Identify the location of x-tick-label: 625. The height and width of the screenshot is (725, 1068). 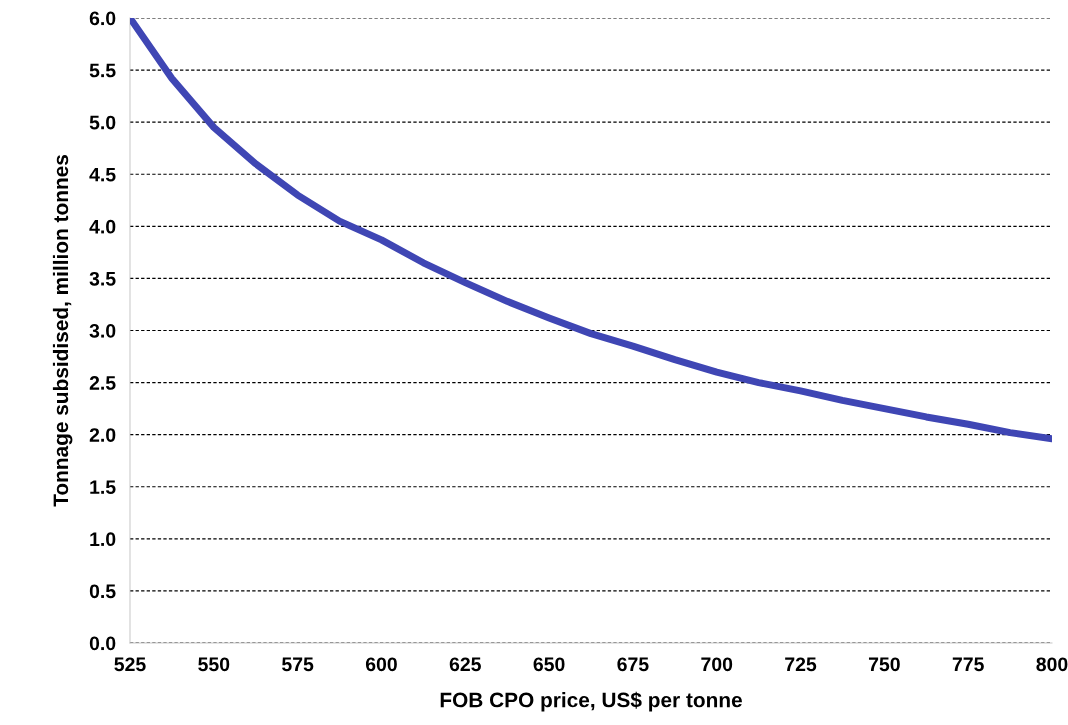
(465, 664).